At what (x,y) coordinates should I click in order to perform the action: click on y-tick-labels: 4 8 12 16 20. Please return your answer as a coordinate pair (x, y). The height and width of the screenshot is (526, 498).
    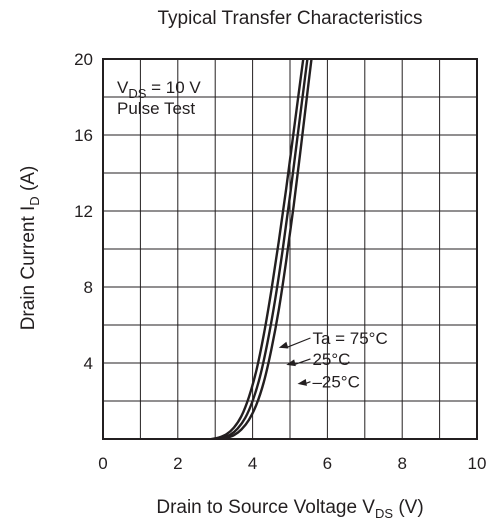
    Looking at the image, I should click on (83, 211).